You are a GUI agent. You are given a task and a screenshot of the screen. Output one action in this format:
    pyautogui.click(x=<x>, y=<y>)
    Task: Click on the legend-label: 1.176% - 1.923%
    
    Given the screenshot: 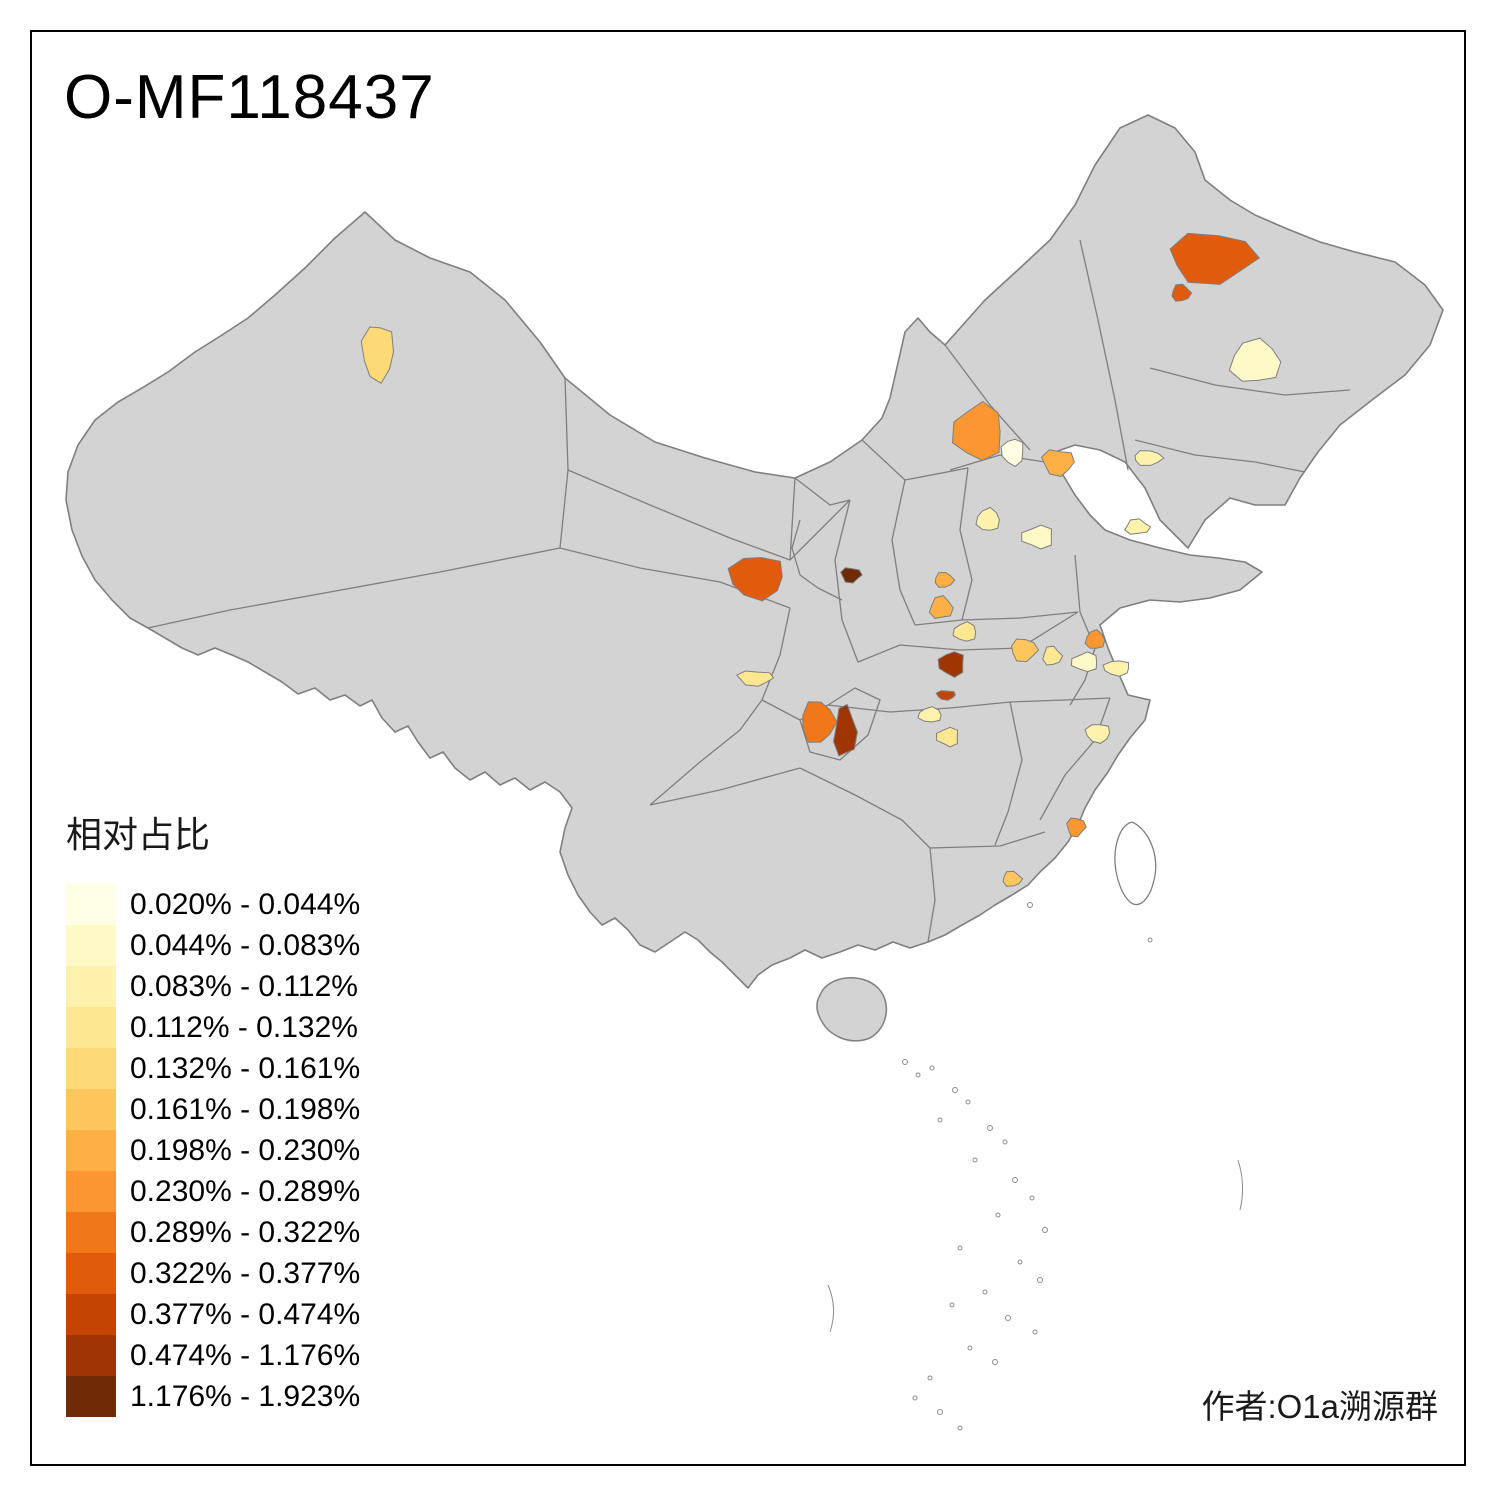 What is the action you would take?
    pyautogui.click(x=245, y=1396)
    